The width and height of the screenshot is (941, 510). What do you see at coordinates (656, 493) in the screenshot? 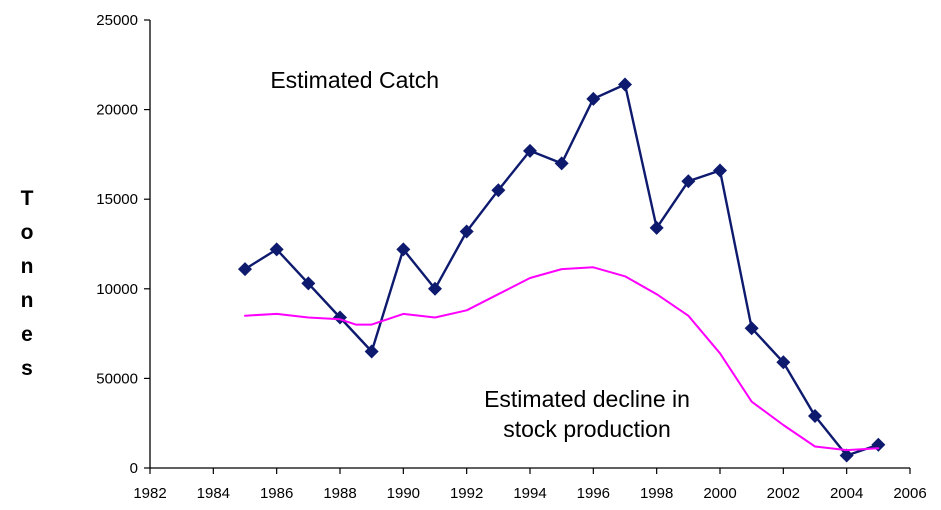
I see `x-tick-label: 1998` at bounding box center [656, 493].